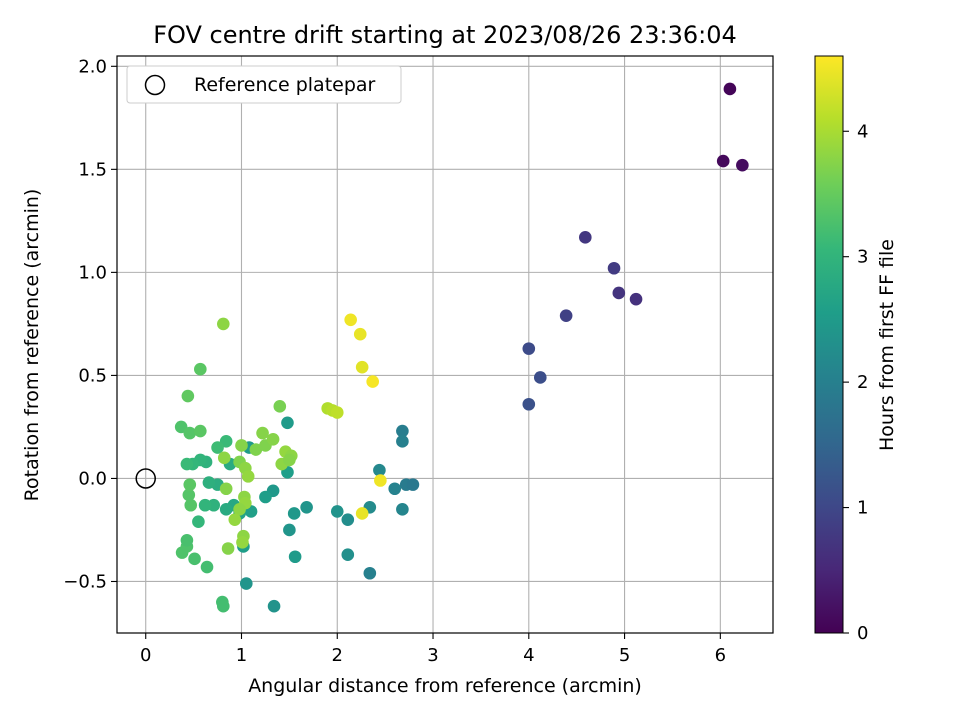 This screenshot has height=720, width=960. I want to click on y-tick-label: 1.5, so click(92, 169).